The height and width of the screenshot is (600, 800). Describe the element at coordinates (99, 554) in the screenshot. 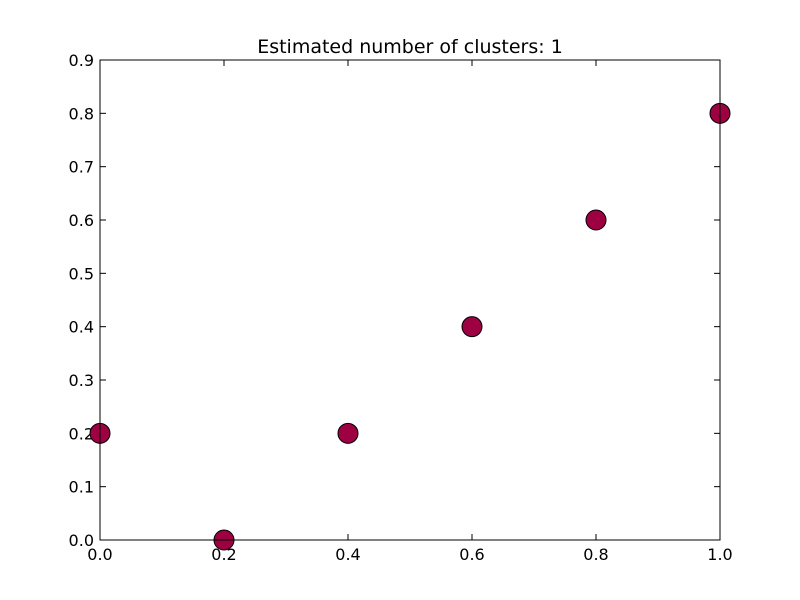

I see `x-tick-label: 0.0` at that location.